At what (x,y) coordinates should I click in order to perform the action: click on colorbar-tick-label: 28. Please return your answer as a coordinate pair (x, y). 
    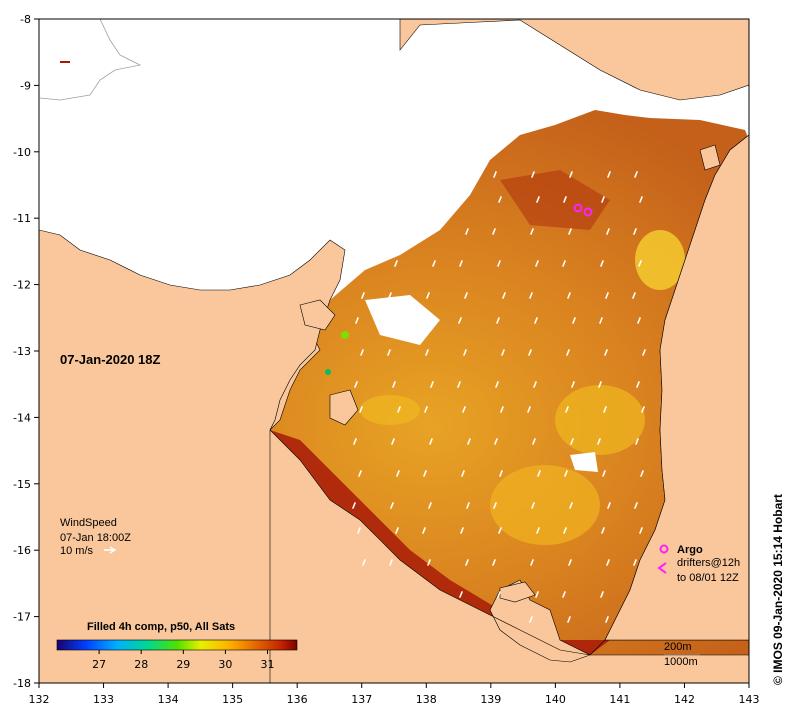
    Looking at the image, I should click on (141, 664).